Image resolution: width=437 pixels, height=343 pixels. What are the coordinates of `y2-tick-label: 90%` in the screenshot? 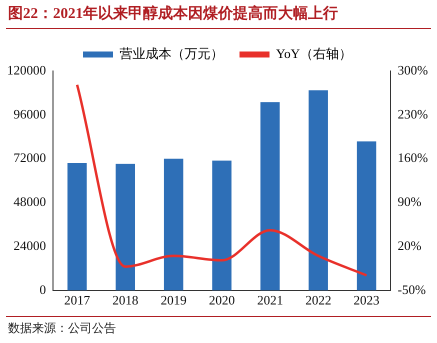 It's located at (410, 202).